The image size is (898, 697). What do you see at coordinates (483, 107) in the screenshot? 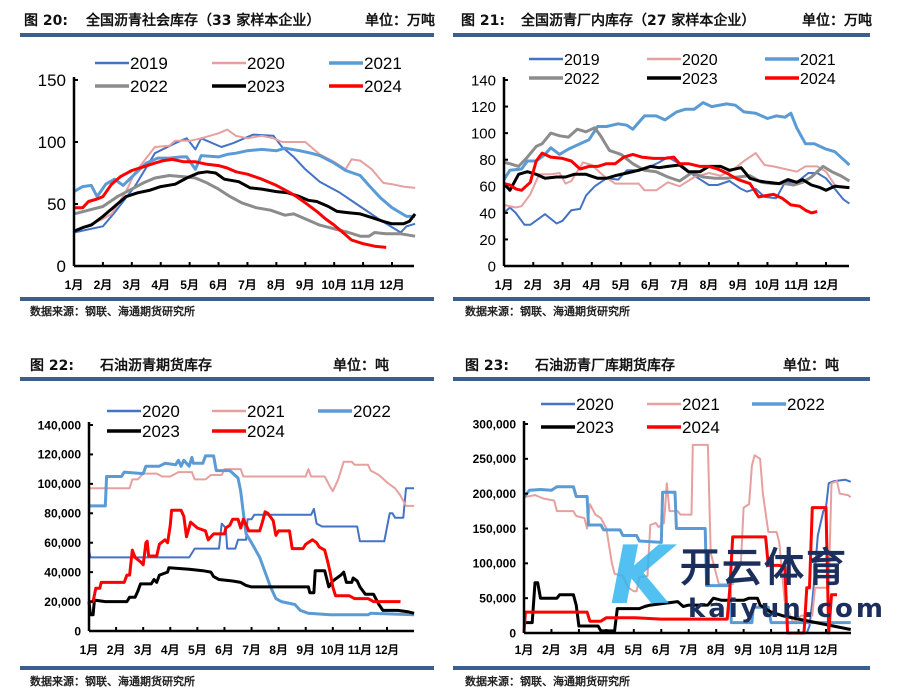
I see `y-tick-label: 120` at bounding box center [483, 107].